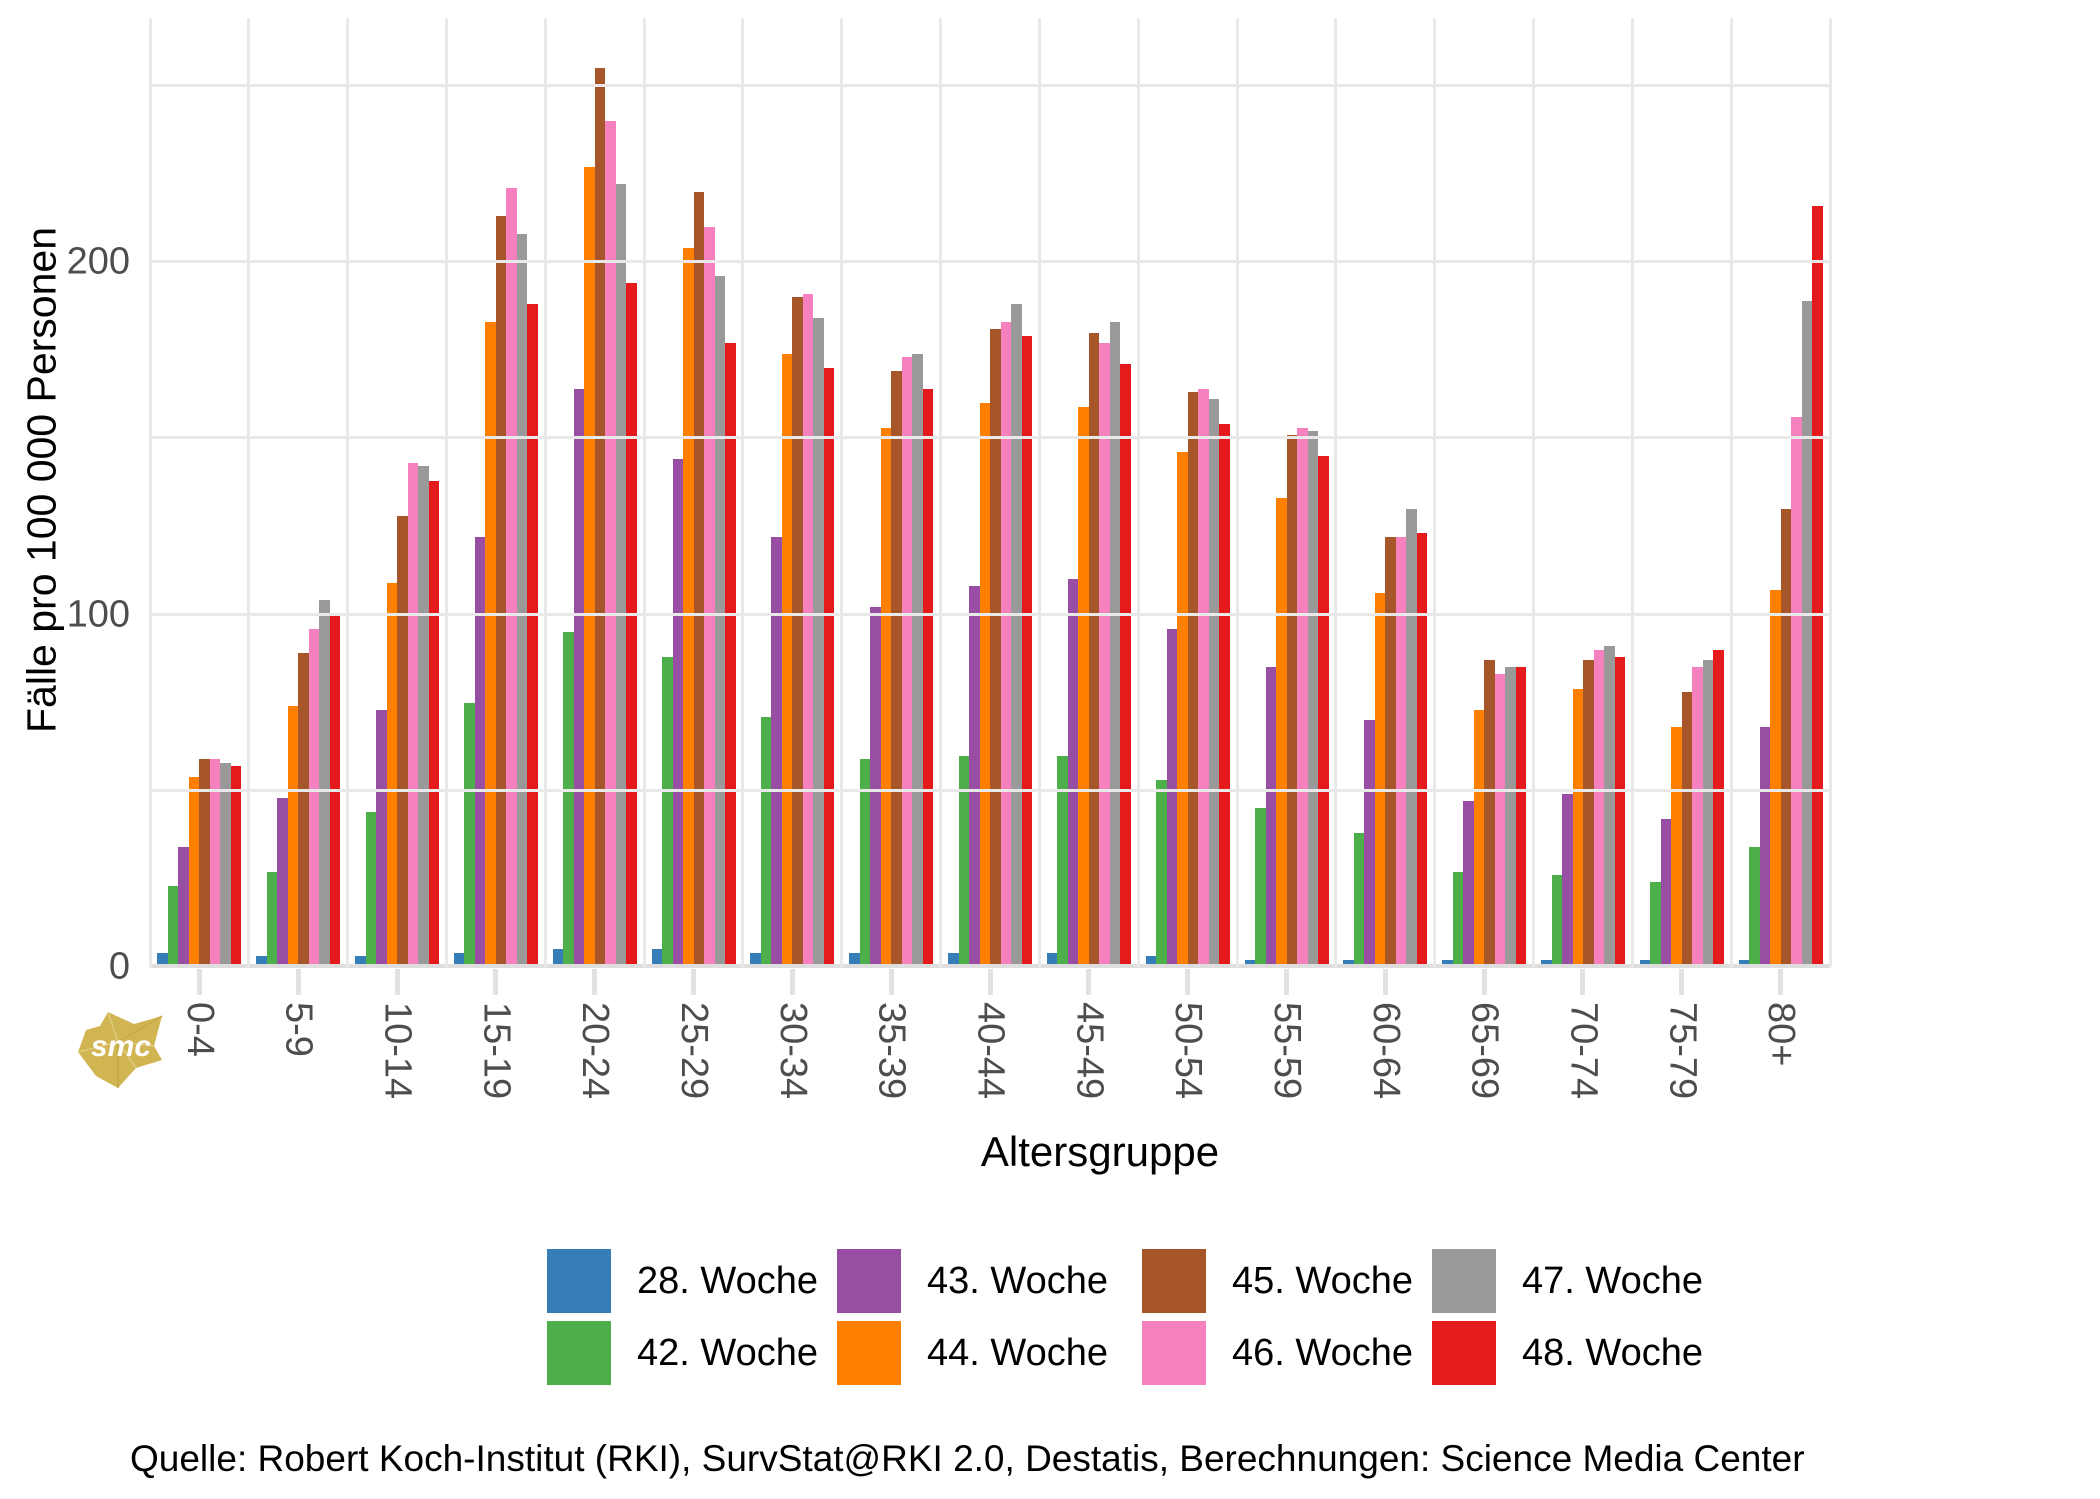  Describe the element at coordinates (1100, 1151) in the screenshot. I see `x-axis-title: Altersgruppe` at that location.